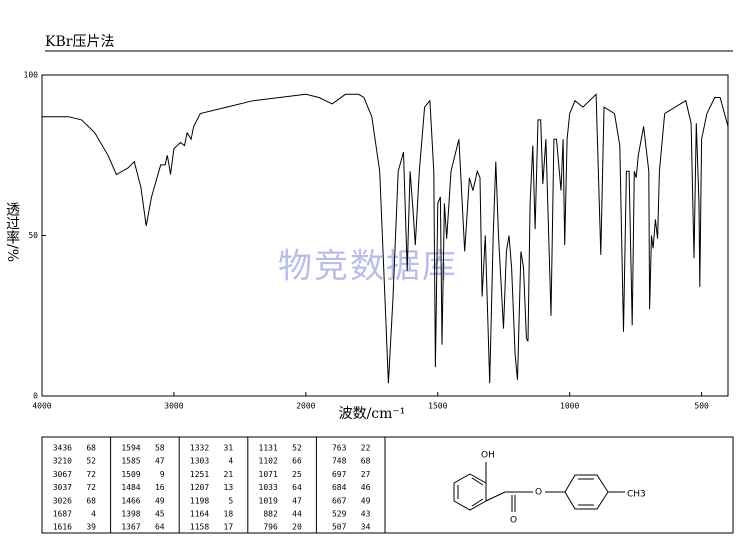 The height and width of the screenshot is (539, 737). Describe the element at coordinates (366, 474) in the screenshot. I see `peak-transmittance: 27` at that location.